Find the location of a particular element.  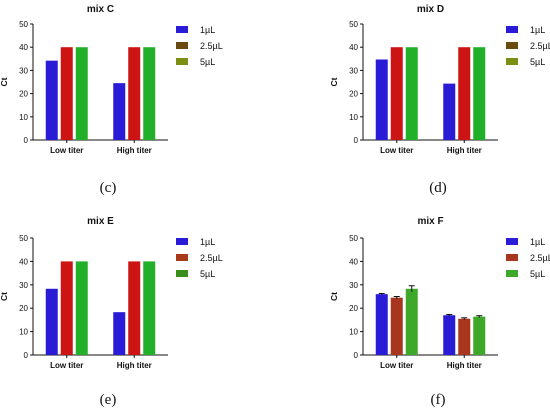

panel-letter: (c) is located at coordinates (108, 188).